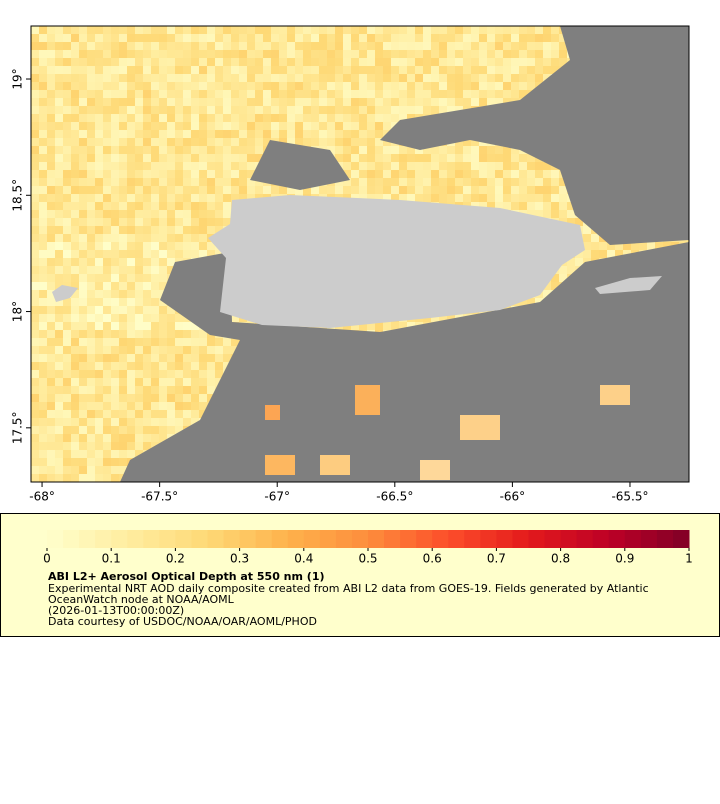 This screenshot has width=720, height=804. Describe the element at coordinates (116, 610) in the screenshot. I see `legend-line: (2026-01-13T00:00:00Z)` at that location.